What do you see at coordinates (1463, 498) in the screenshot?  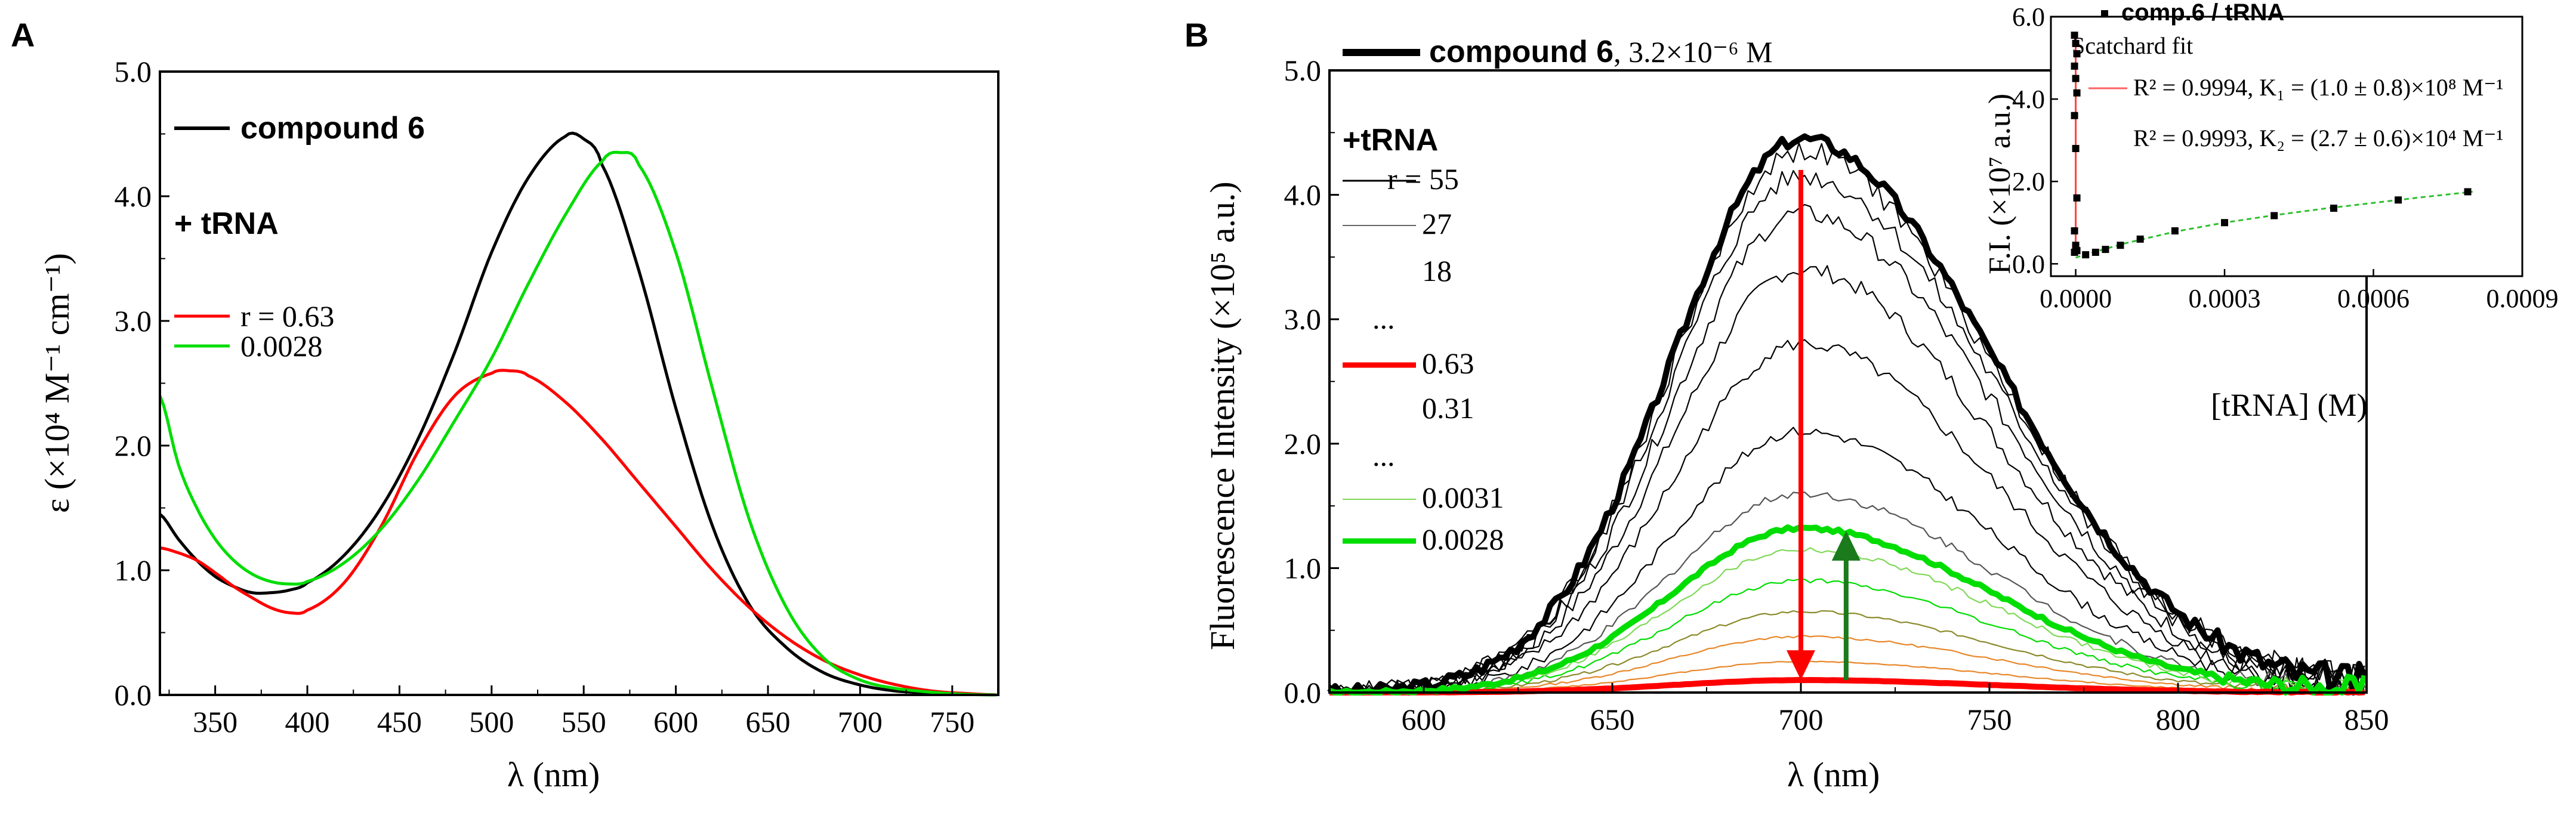 I see `legend-b-entry: 0.0031` at bounding box center [1463, 498].